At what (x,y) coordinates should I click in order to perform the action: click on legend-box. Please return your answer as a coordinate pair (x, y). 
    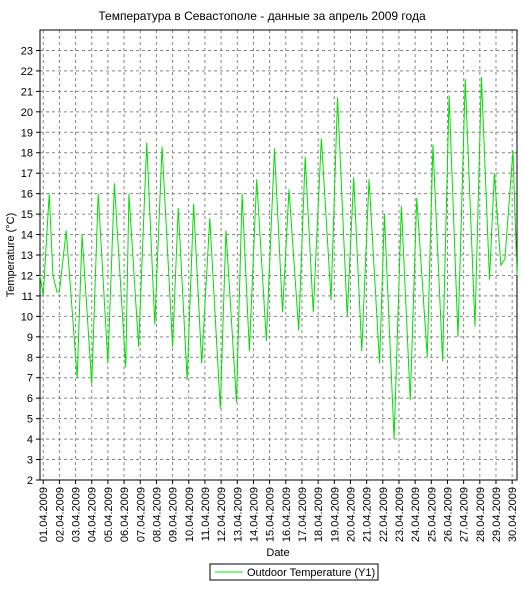
    Looking at the image, I should click on (294, 572).